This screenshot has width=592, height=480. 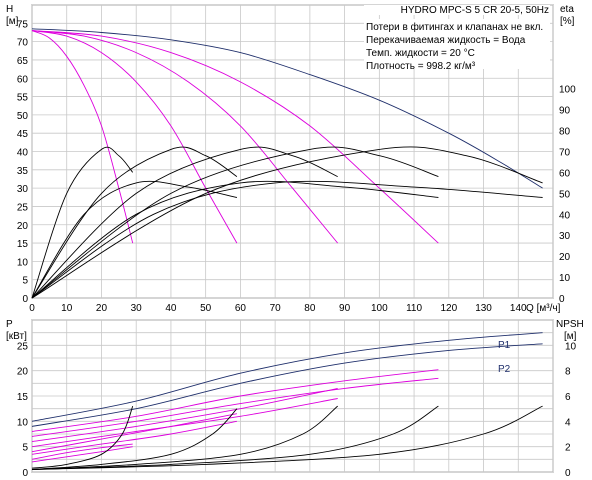 I want to click on x-tick-label: 50, so click(x=206, y=308).